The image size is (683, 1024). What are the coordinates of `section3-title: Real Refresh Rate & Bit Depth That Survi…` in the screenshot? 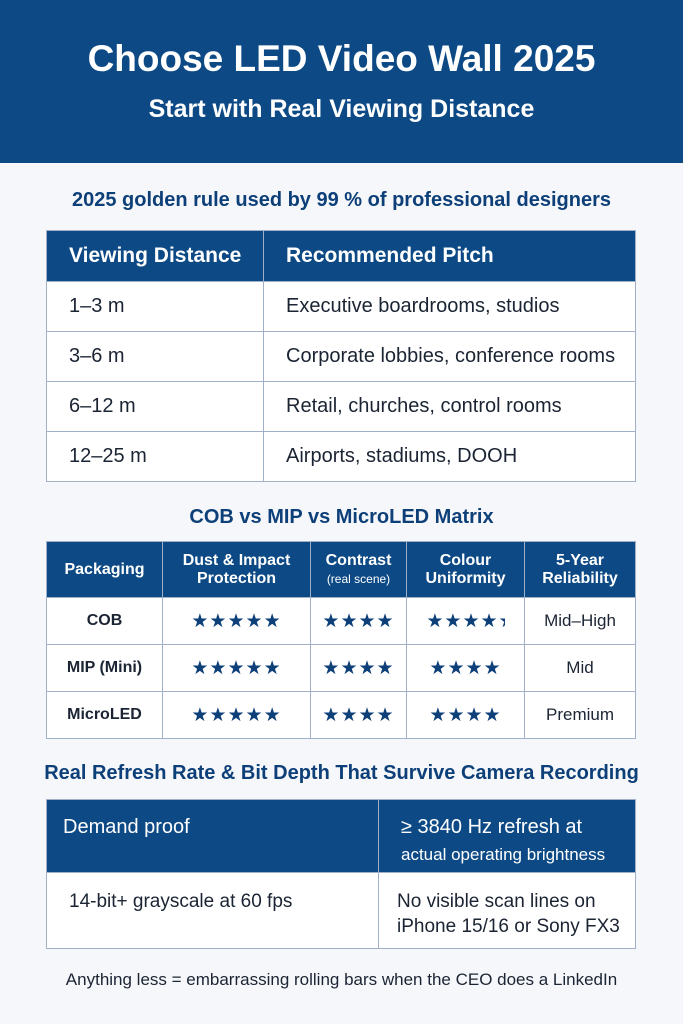 It's located at (341, 773).